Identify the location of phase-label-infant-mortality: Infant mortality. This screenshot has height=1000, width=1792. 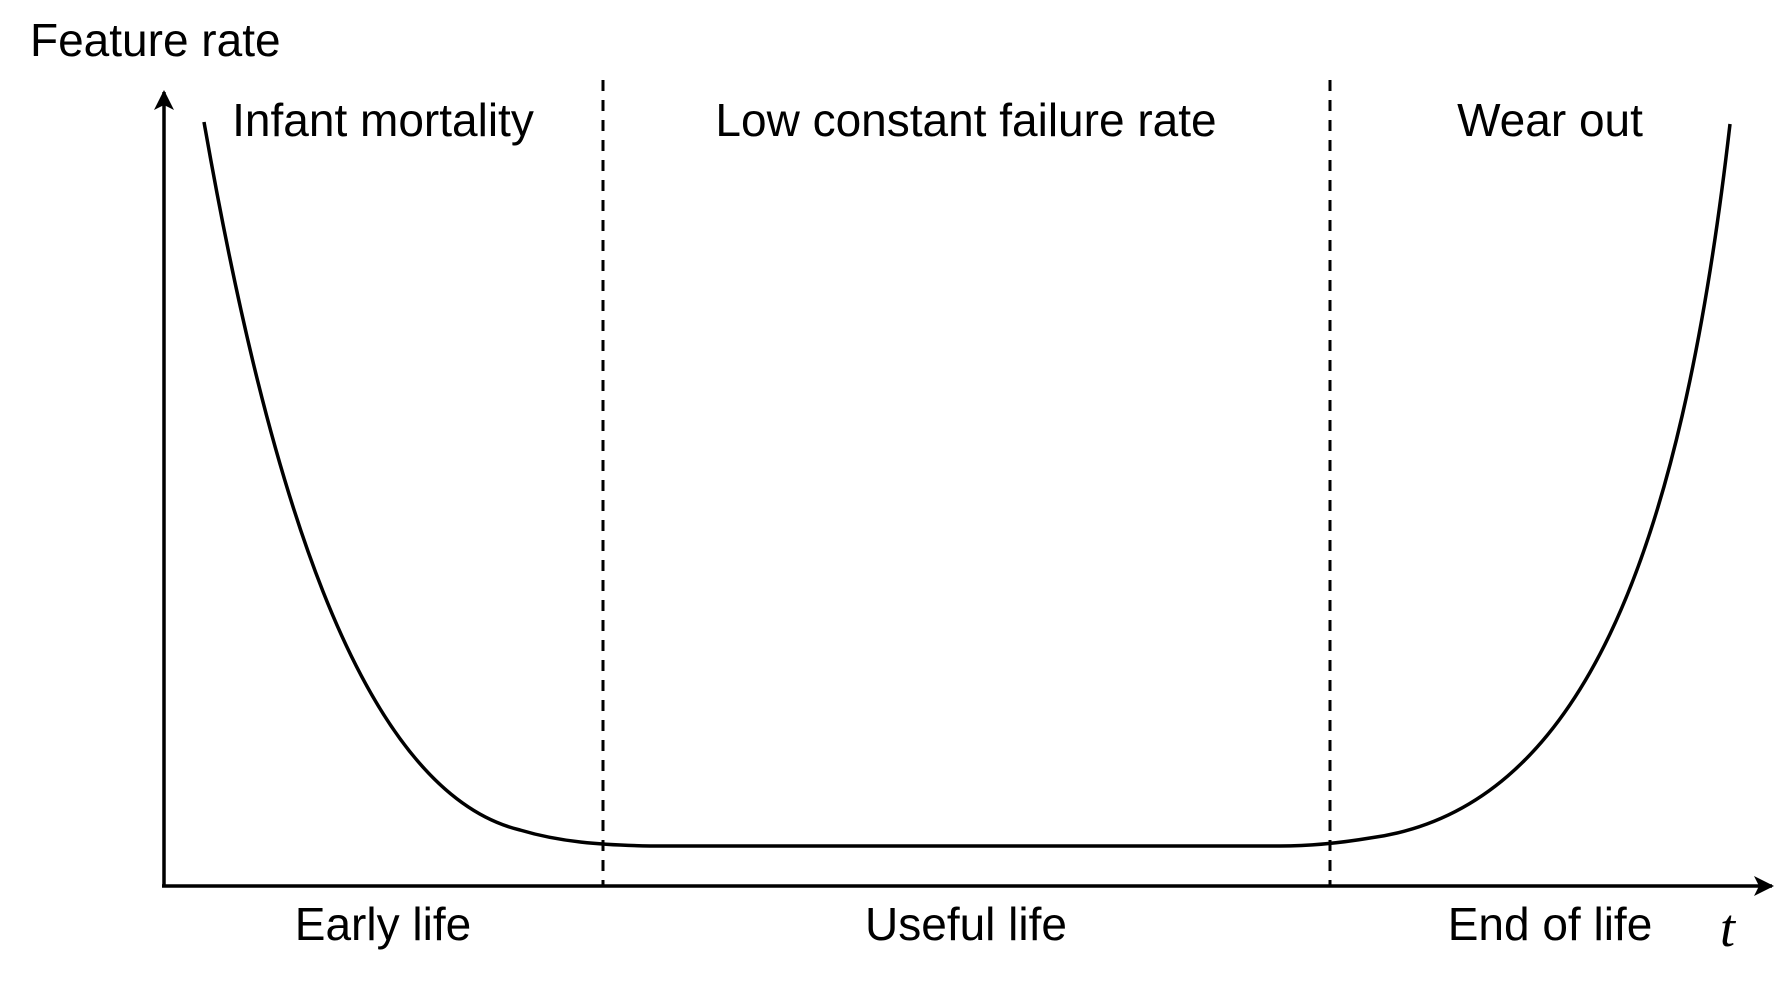
(383, 120).